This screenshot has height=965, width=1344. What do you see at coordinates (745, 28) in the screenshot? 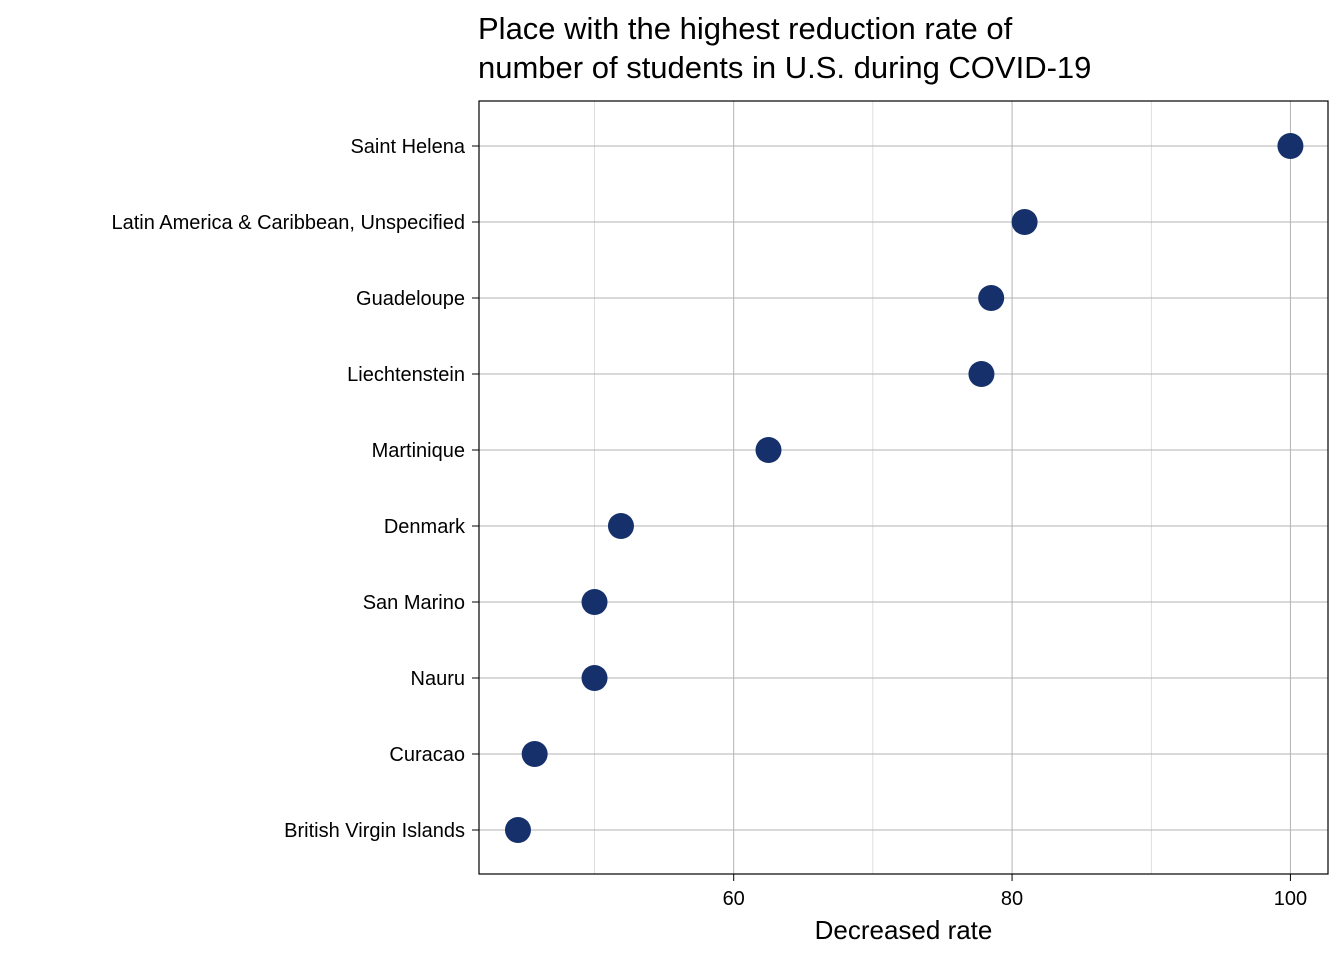
I see `chart-title-line-1: Place with the highest reduction rate of` at bounding box center [745, 28].